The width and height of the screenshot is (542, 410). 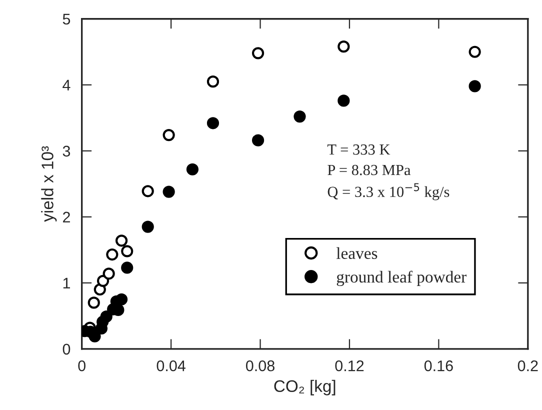 What do you see at coordinates (528, 366) in the screenshot?
I see `x-tick-label: 0.2` at bounding box center [528, 366].